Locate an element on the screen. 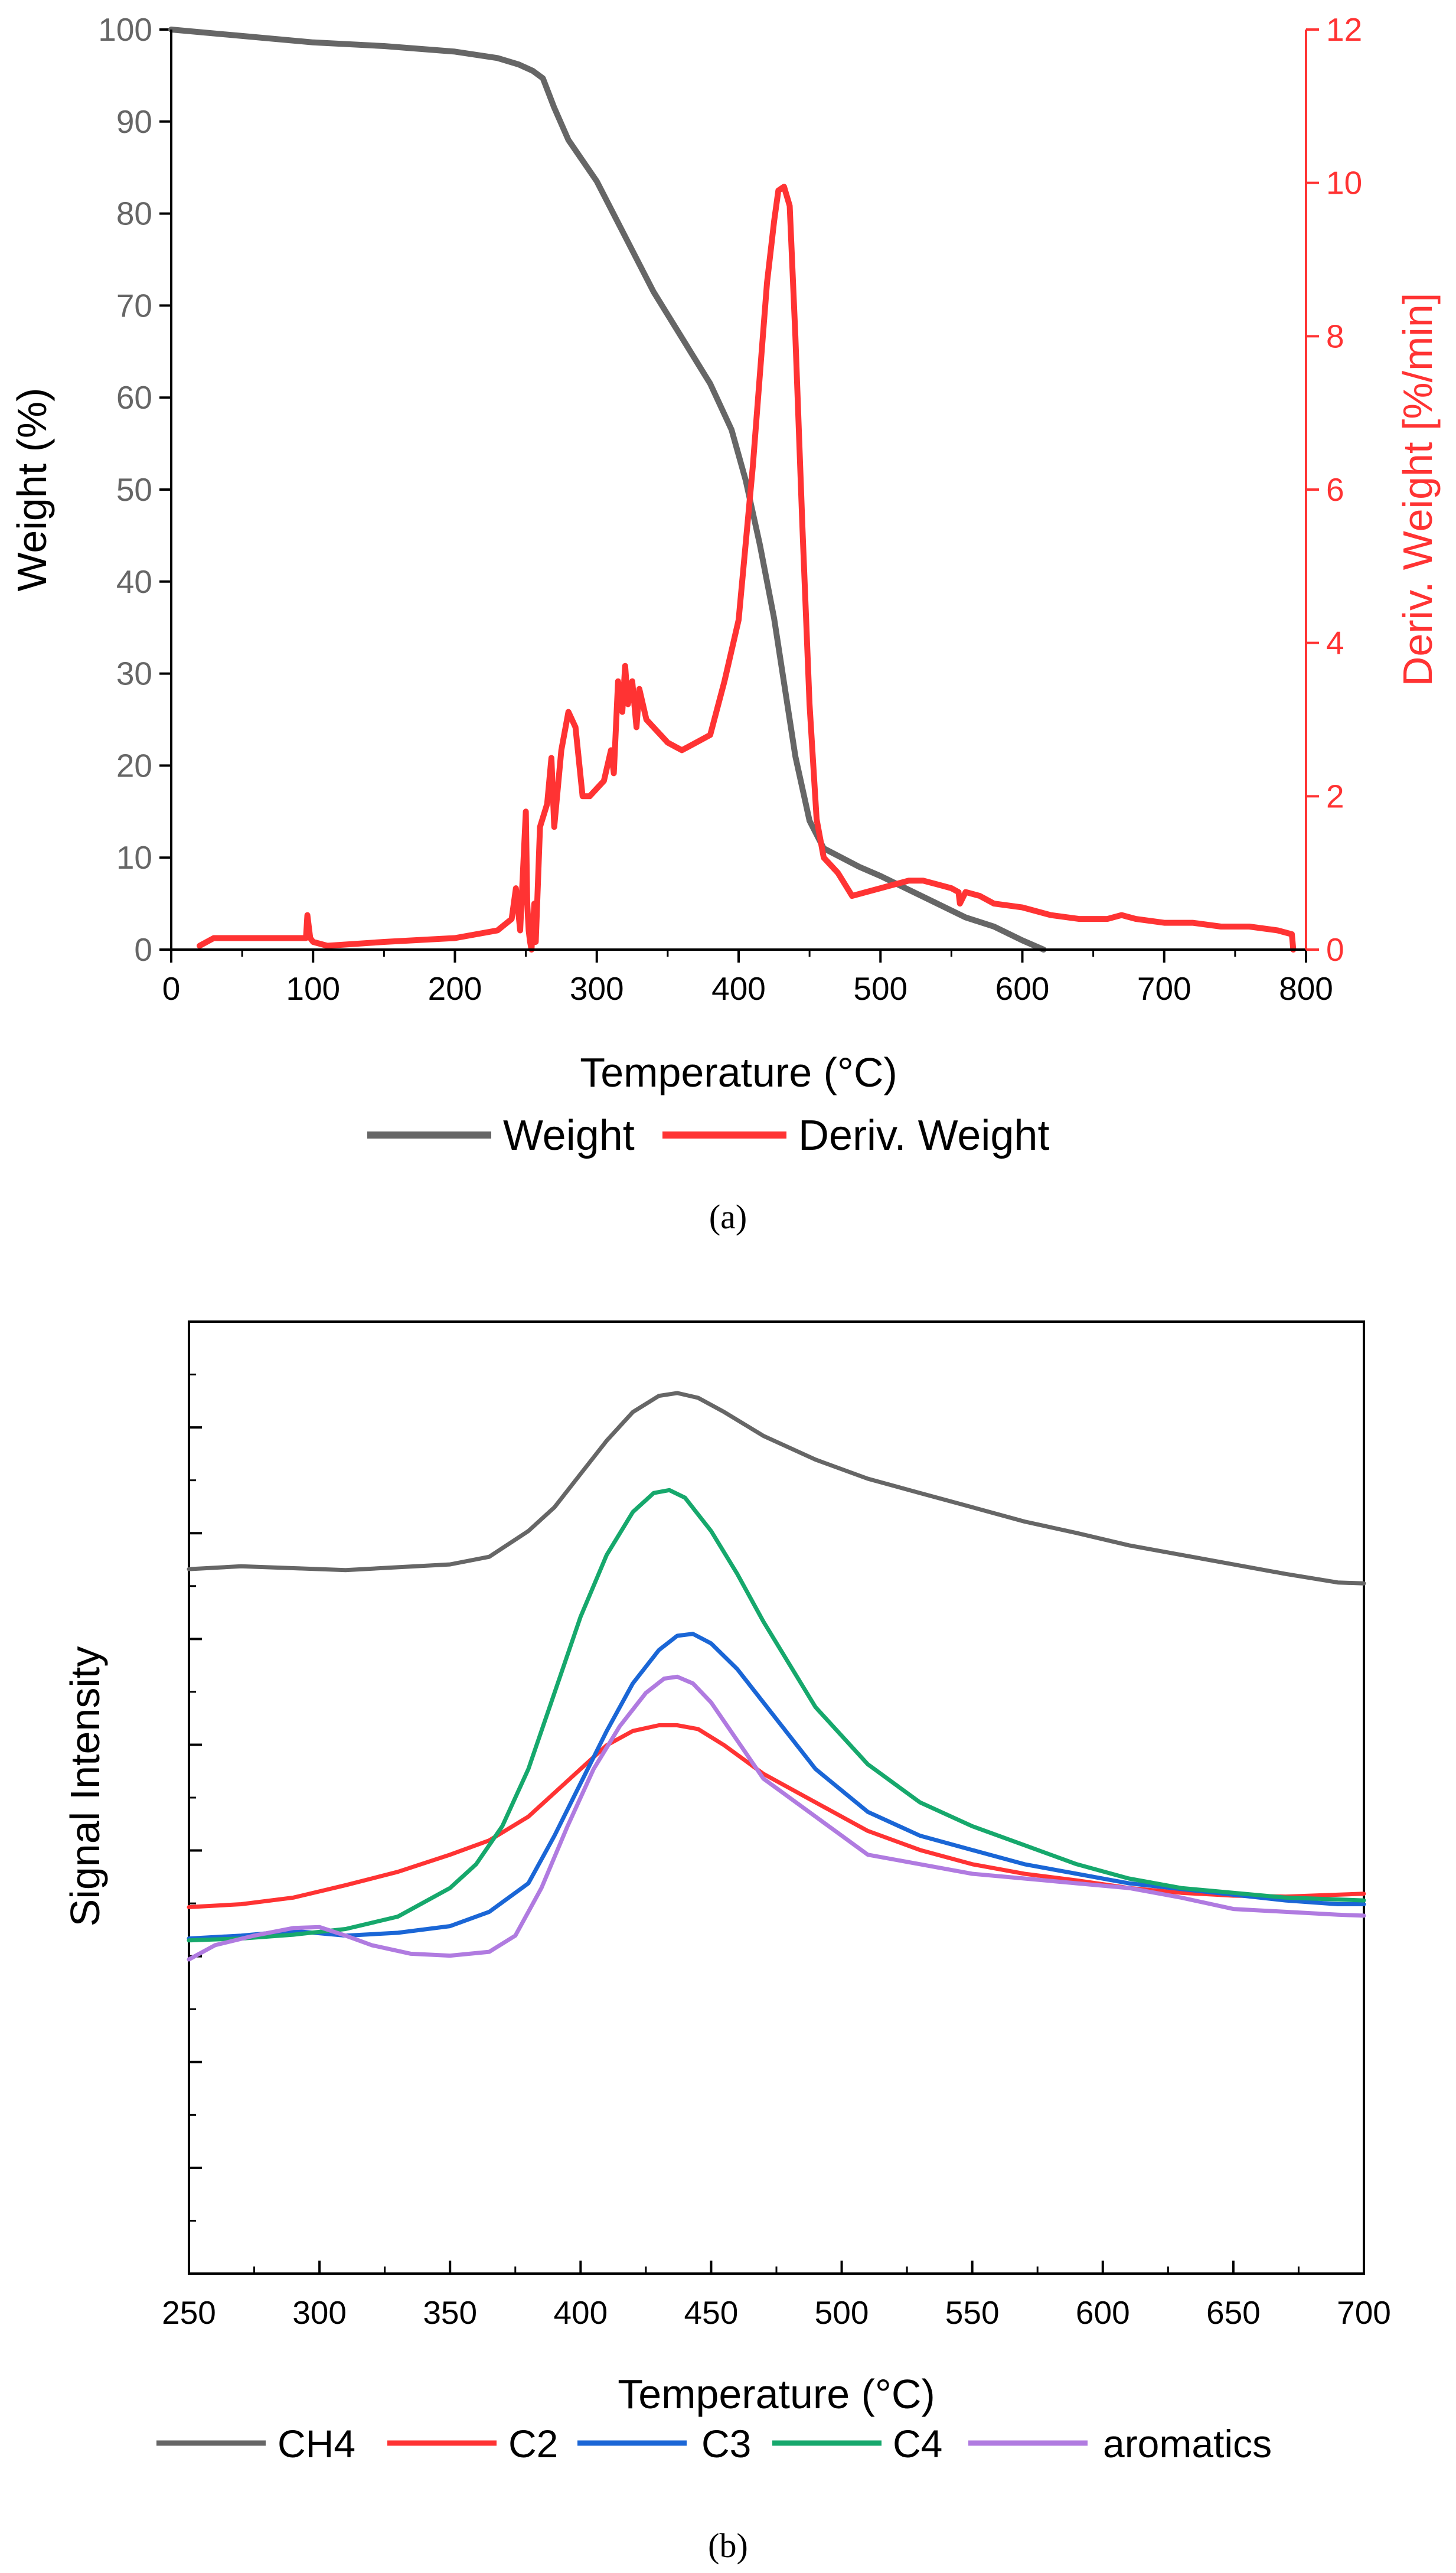 Image resolution: width=1456 pixels, height=2573 pixels. panel-b-legend: CH4 C2 C3 C4 aromatics is located at coordinates (714, 2444).